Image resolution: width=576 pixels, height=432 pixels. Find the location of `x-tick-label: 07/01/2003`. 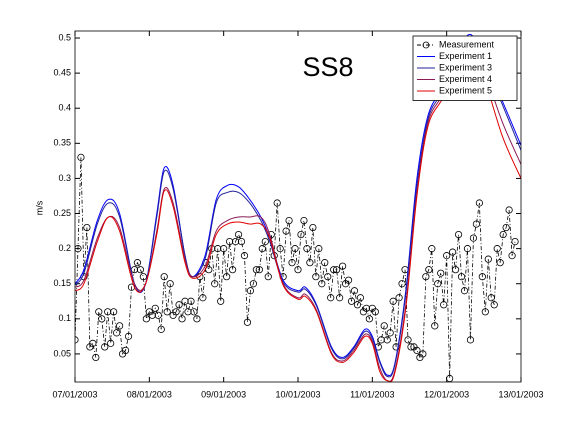

x-tick-label: 07/01/2003 is located at coordinates (74, 394).